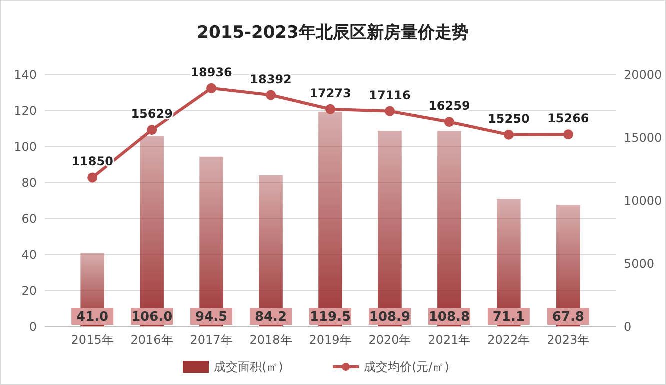 This screenshot has width=666, height=385. I want to click on y2-tick-label: 15000, so click(643, 138).